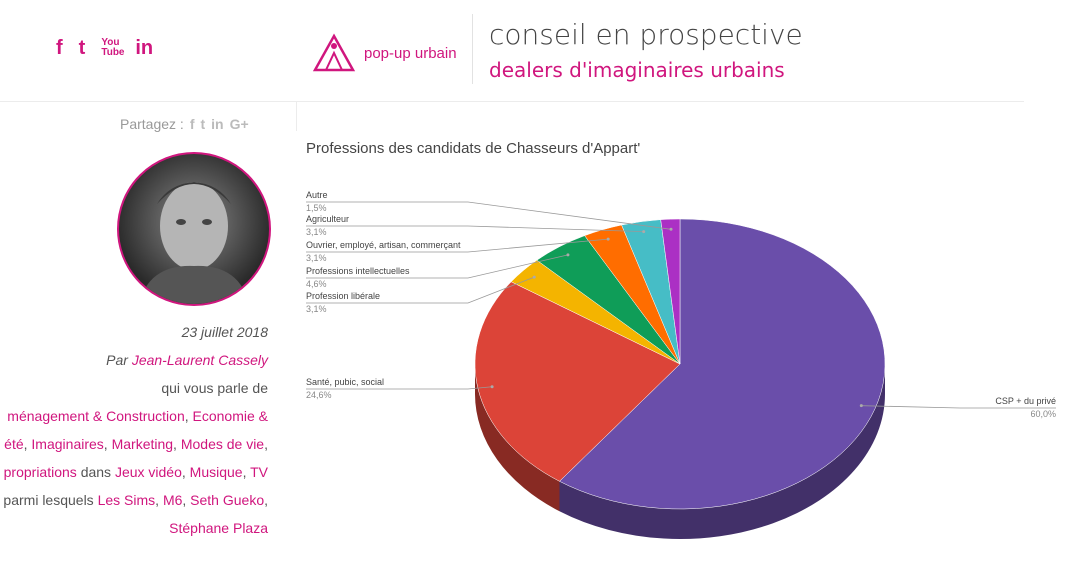  I want to click on tag-link: M6, so click(172, 500).